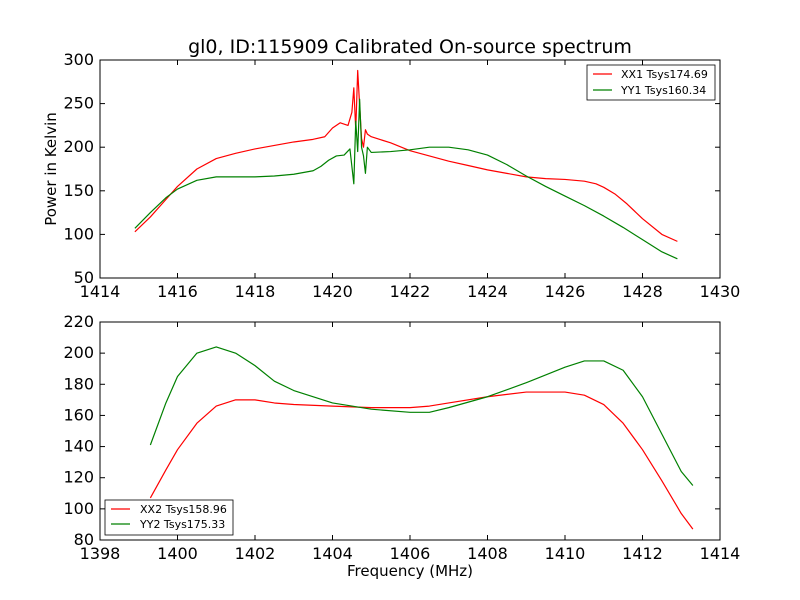  I want to click on bottom-legend: XX2 Tsys158.96 YY2 Tsys175.33, so click(169, 517).